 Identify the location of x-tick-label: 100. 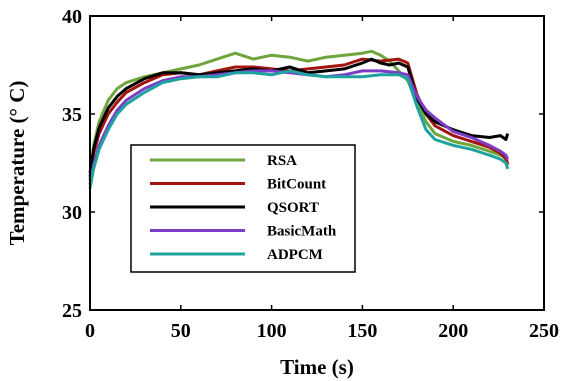
(272, 331).